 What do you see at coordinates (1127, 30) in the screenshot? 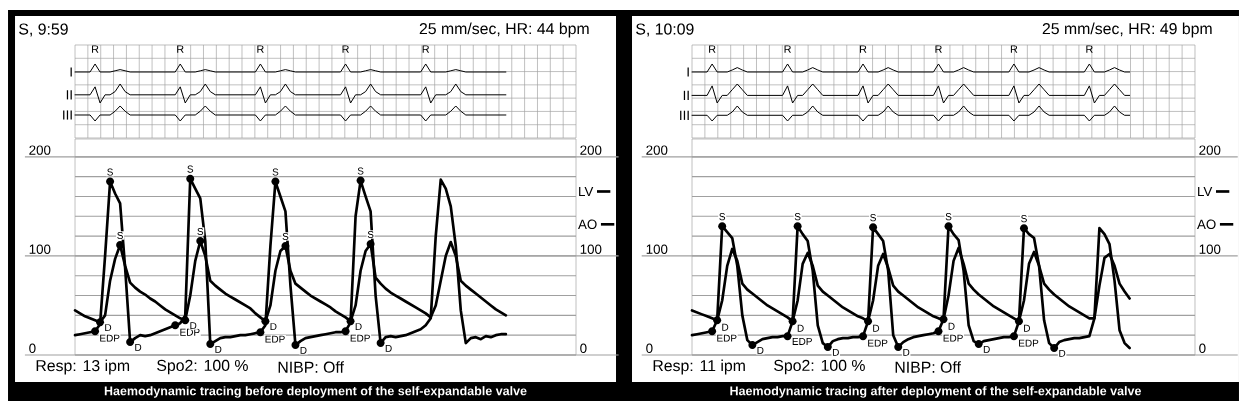
I see `chart-subtitle: 25 mm/sec, HR: 49 bpm` at bounding box center [1127, 30].